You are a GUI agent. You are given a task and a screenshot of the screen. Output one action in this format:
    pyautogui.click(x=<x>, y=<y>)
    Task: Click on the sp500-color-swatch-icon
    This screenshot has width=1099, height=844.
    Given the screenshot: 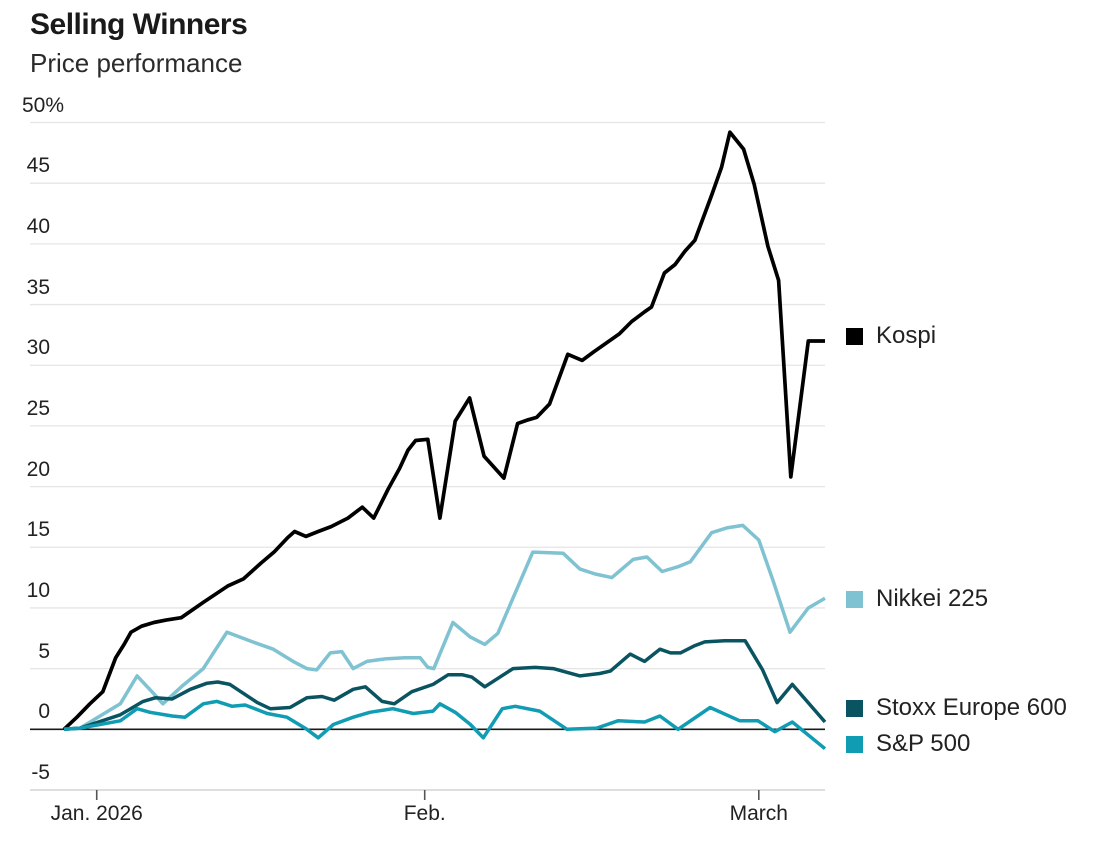 What is the action you would take?
    pyautogui.click(x=854, y=744)
    